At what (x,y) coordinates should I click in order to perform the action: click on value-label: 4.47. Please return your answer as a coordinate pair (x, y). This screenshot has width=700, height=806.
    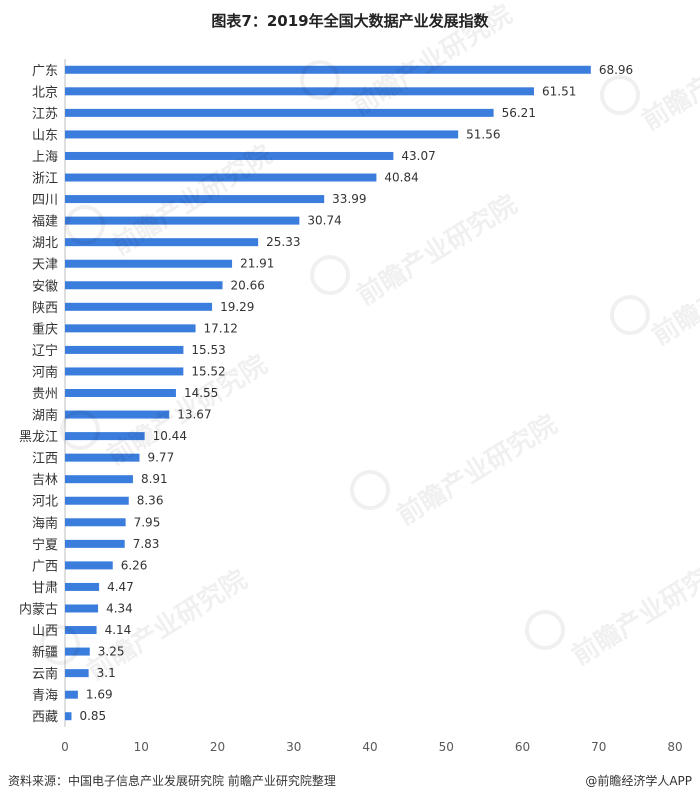
    Looking at the image, I should click on (120, 587).